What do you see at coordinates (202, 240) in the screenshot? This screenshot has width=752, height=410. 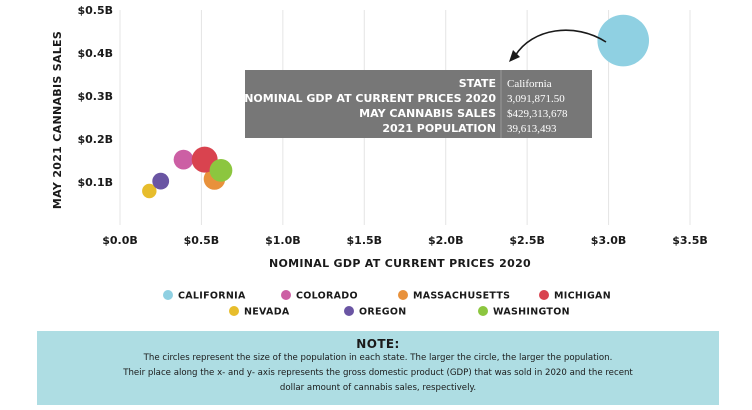 I see `x-tick-label: $0.5B` at bounding box center [202, 240].